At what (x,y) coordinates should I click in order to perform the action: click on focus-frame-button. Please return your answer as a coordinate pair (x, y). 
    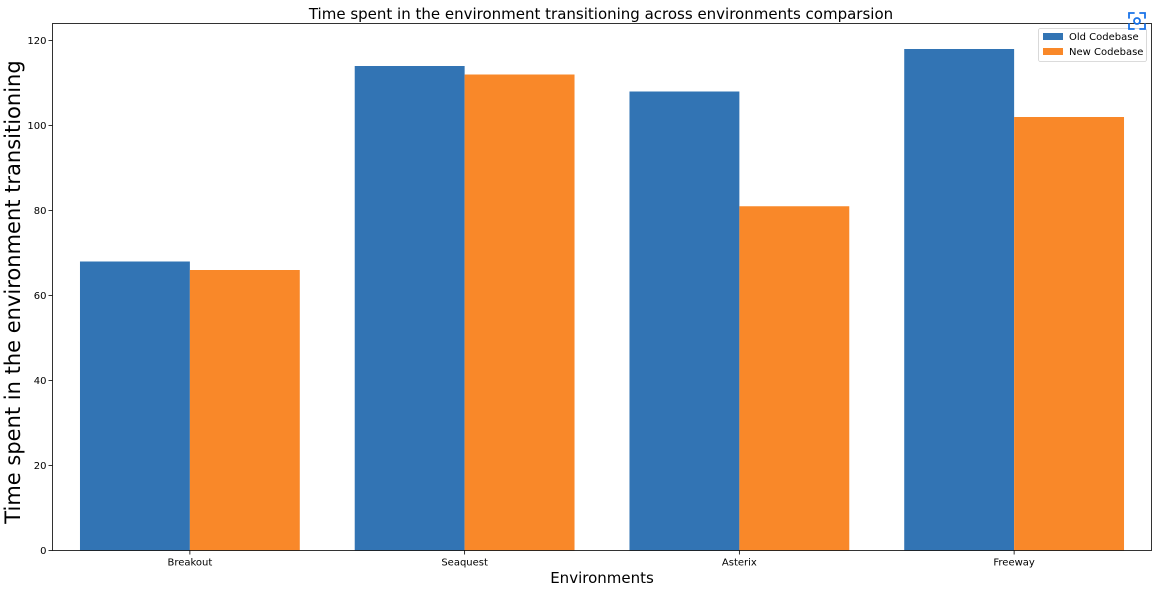
    Looking at the image, I should click on (1137, 21).